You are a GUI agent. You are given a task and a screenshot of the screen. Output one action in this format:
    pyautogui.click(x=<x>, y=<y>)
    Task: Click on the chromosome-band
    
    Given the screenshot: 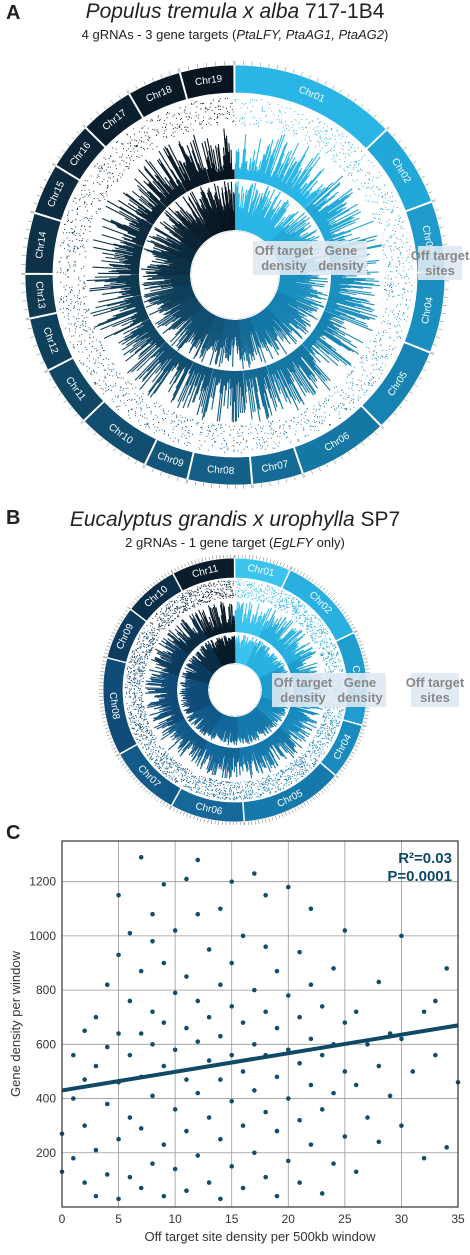 What is the action you would take?
    pyautogui.click(x=396, y=384)
    